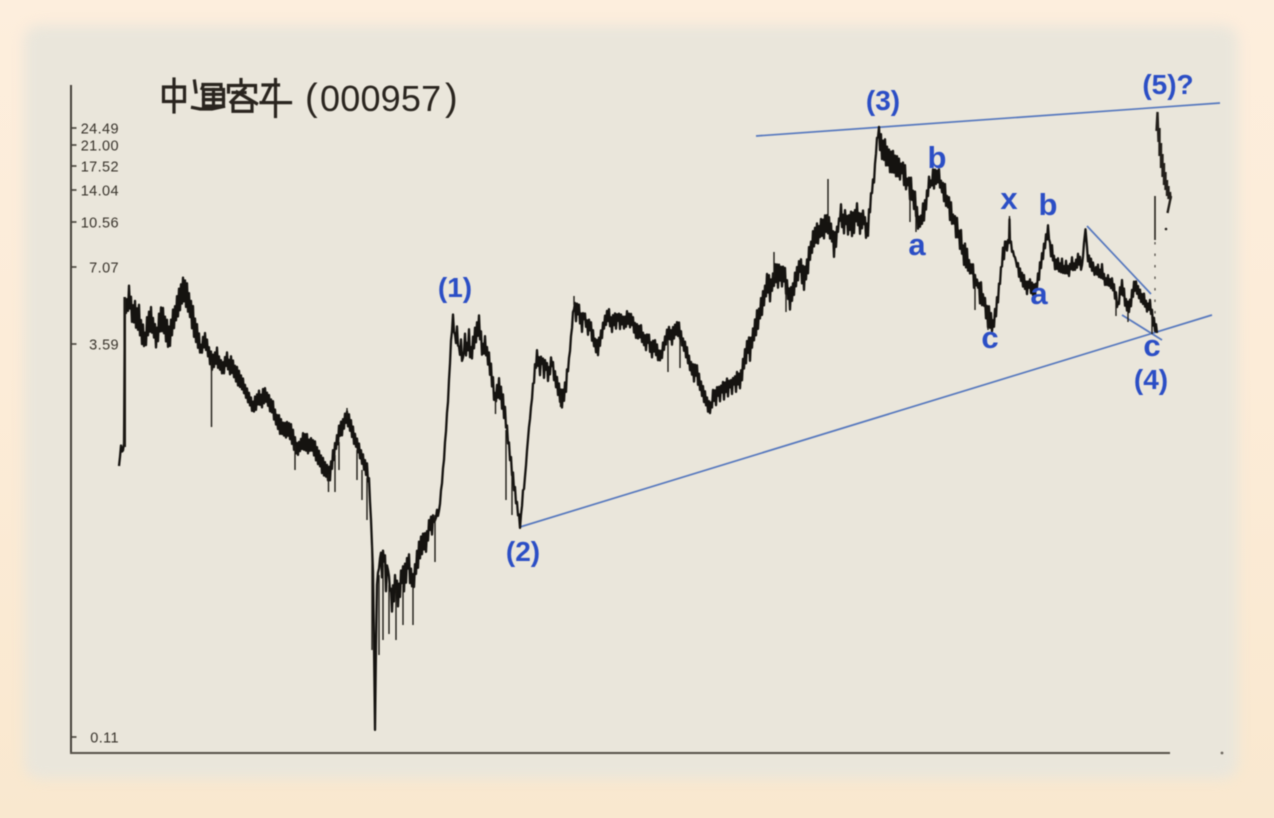 This screenshot has height=818, width=1274. I want to click on svg-text: 21.00, so click(100, 147).